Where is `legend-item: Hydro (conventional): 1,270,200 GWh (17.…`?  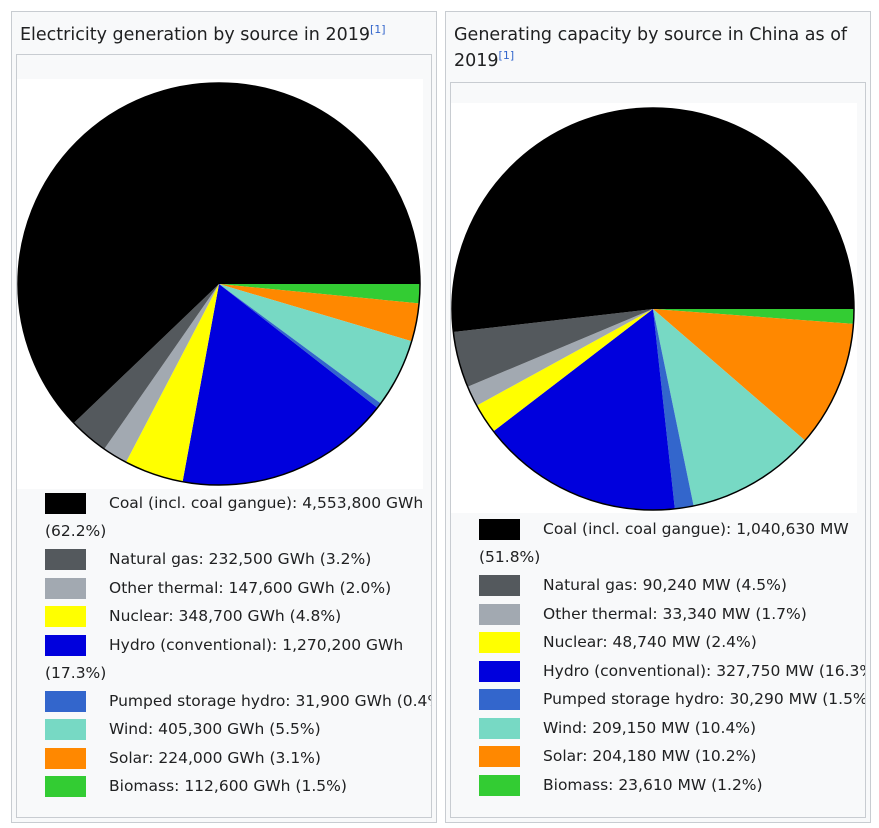
legend-item: Hydro (conventional): 1,270,200 GWh (17.… is located at coordinates (238, 659).